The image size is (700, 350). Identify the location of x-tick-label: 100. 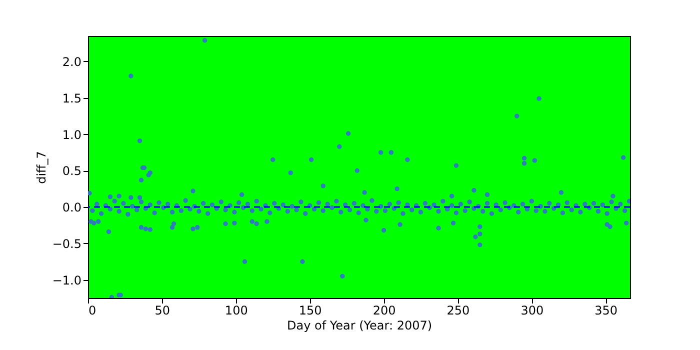
(236, 311).